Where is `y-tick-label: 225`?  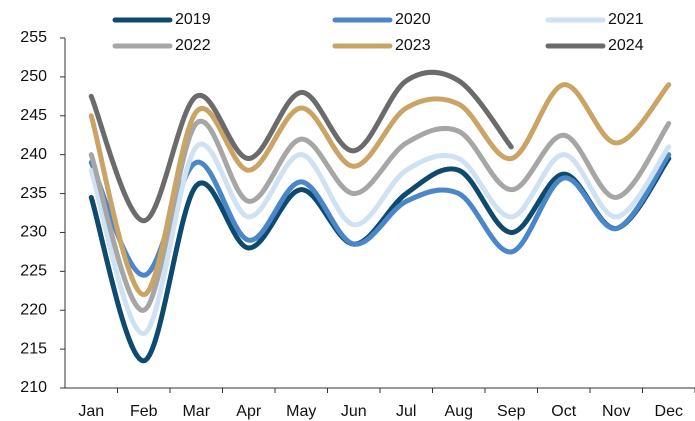 y-tick-label: 225 is located at coordinates (33, 271).